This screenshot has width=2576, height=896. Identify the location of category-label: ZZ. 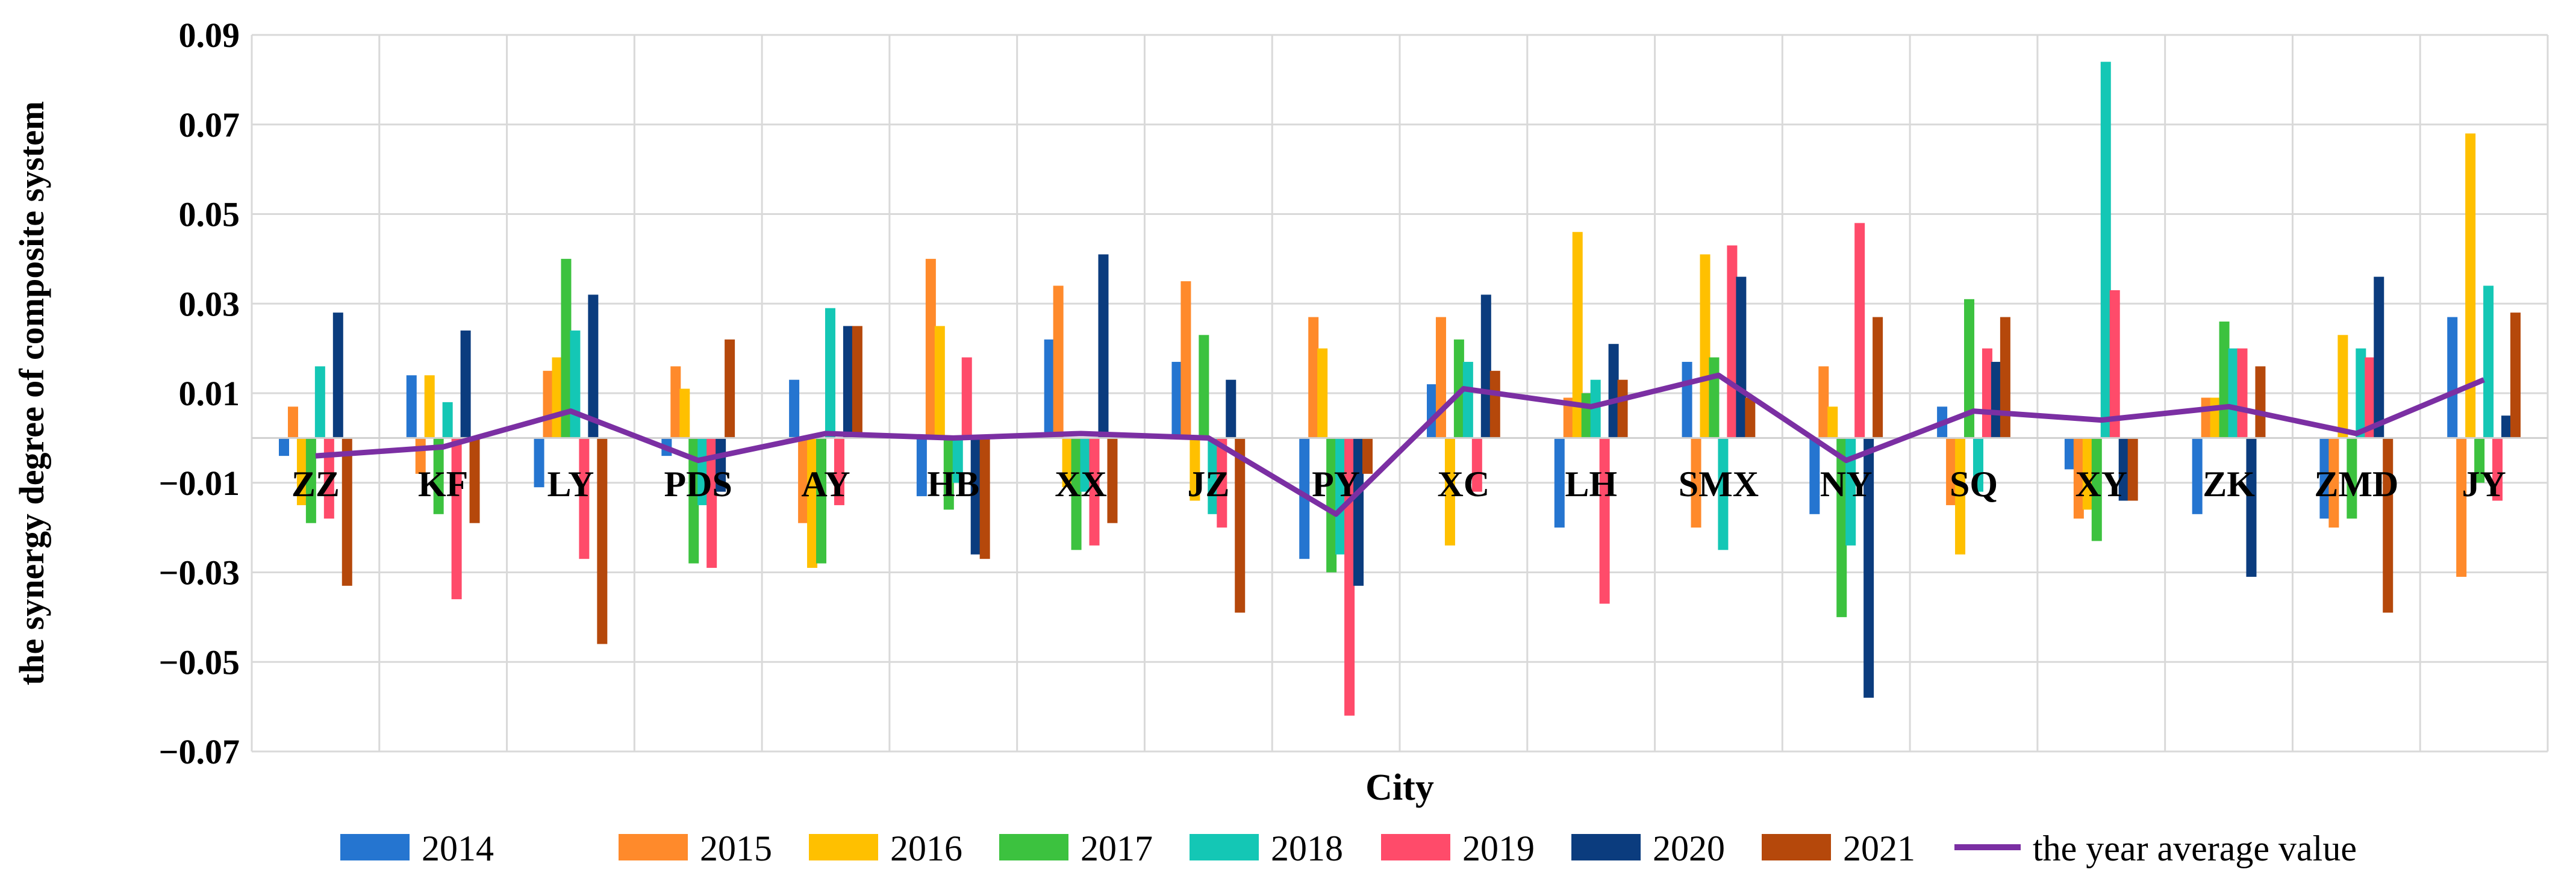
(316, 484).